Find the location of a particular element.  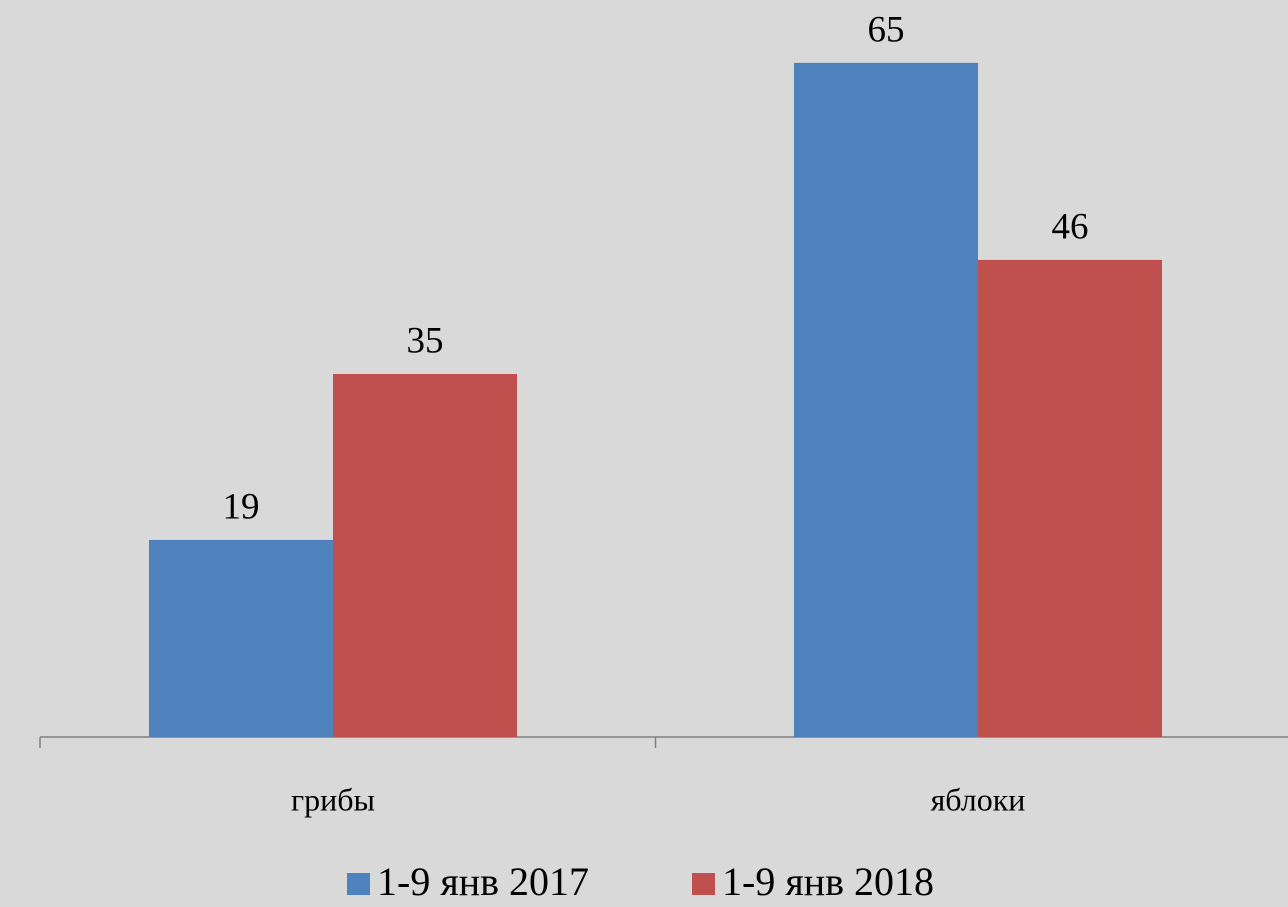

data-label: 65 is located at coordinates (886, 29).